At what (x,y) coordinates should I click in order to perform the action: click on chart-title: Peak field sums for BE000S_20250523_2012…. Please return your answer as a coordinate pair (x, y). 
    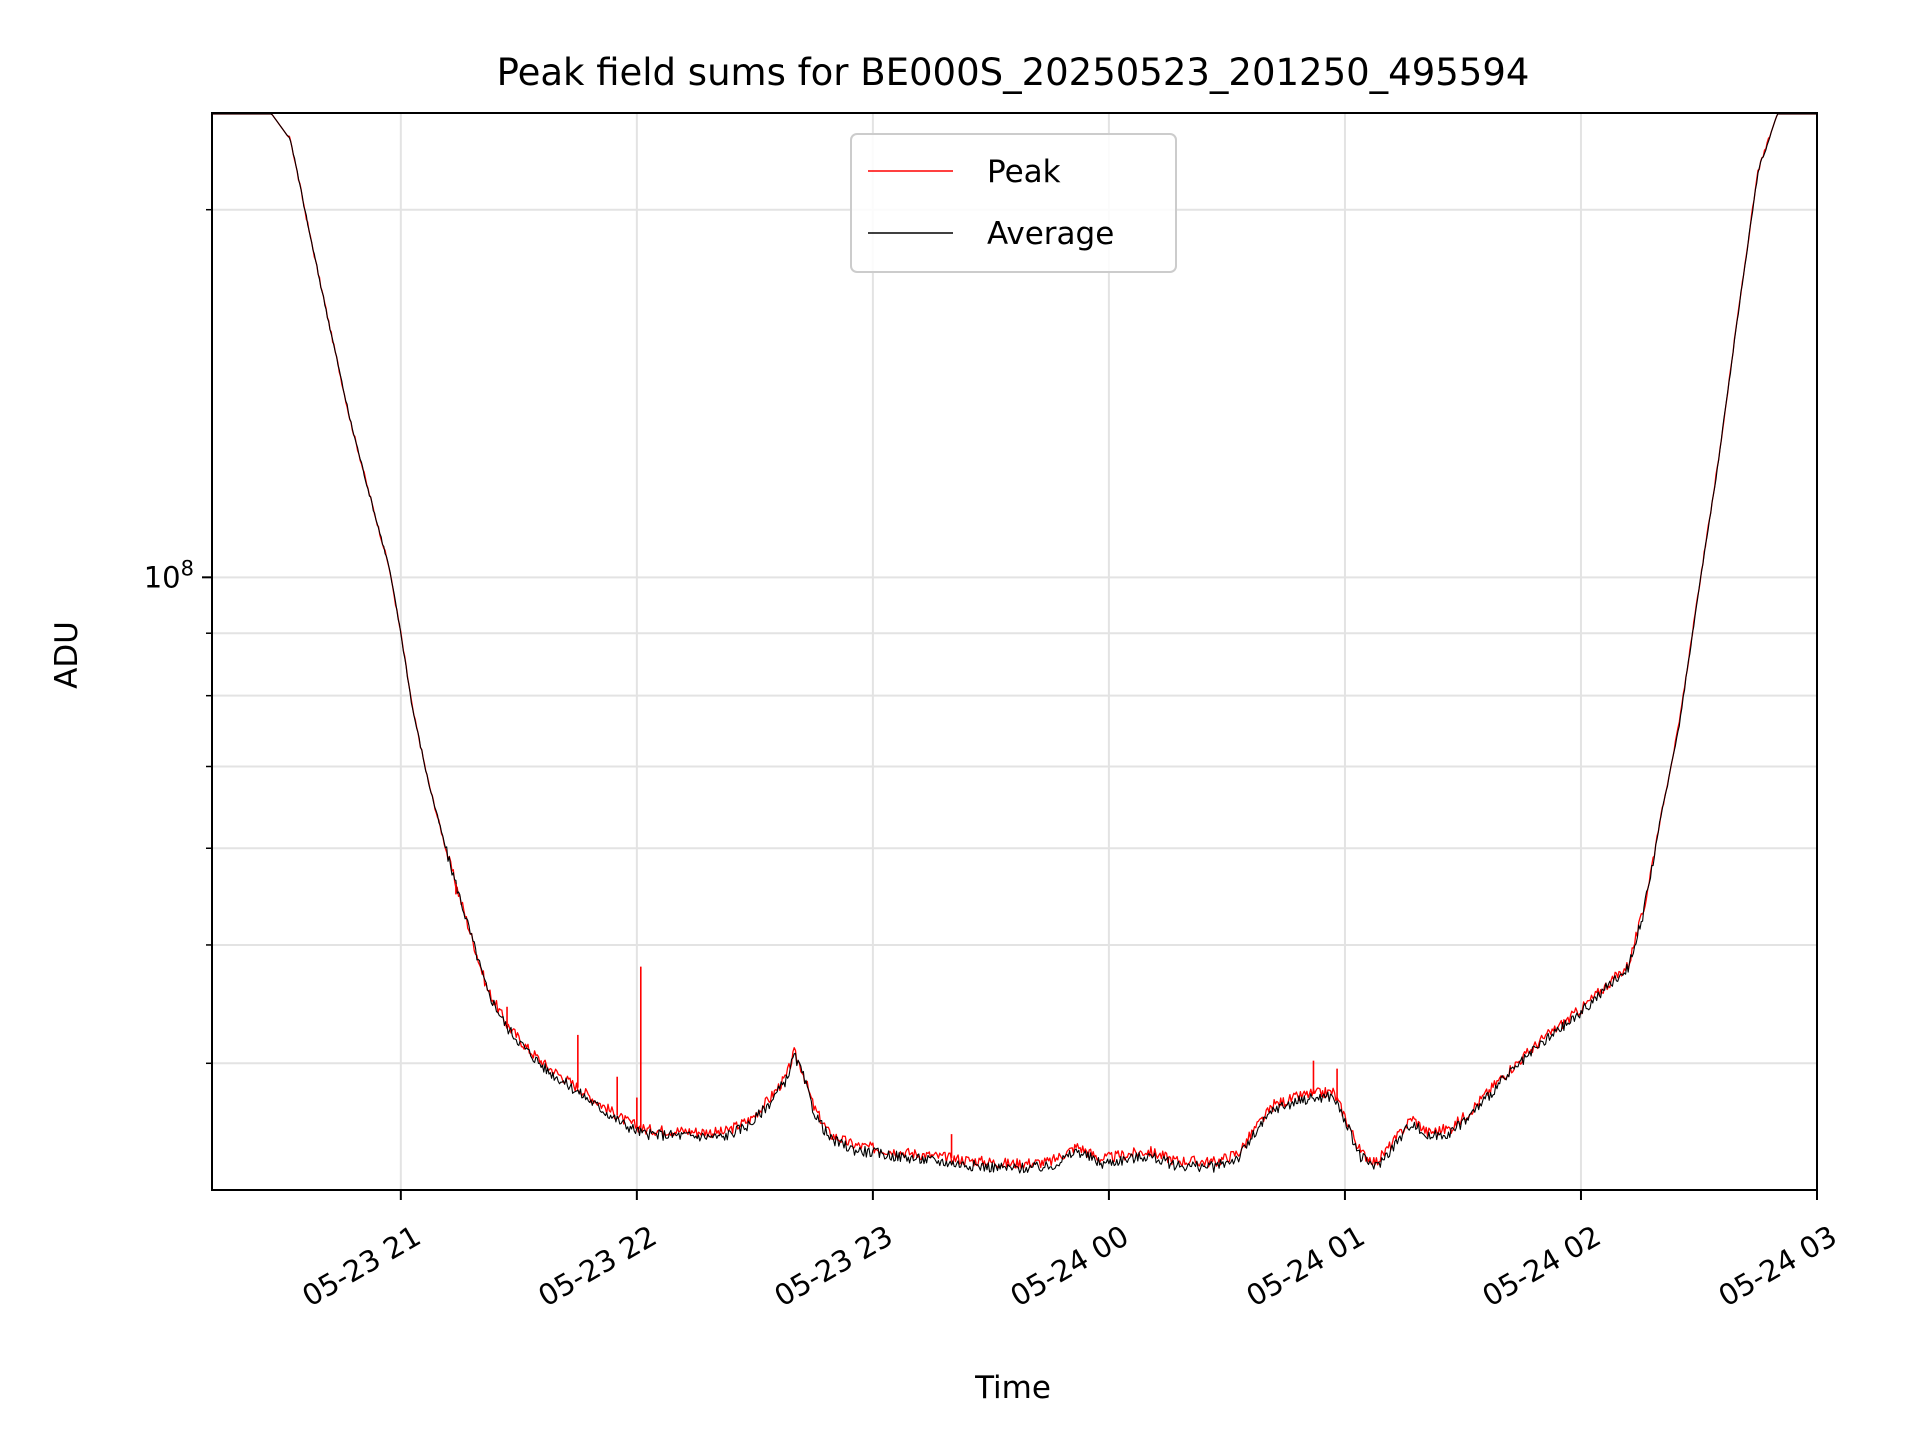
    Looking at the image, I should click on (1013, 72).